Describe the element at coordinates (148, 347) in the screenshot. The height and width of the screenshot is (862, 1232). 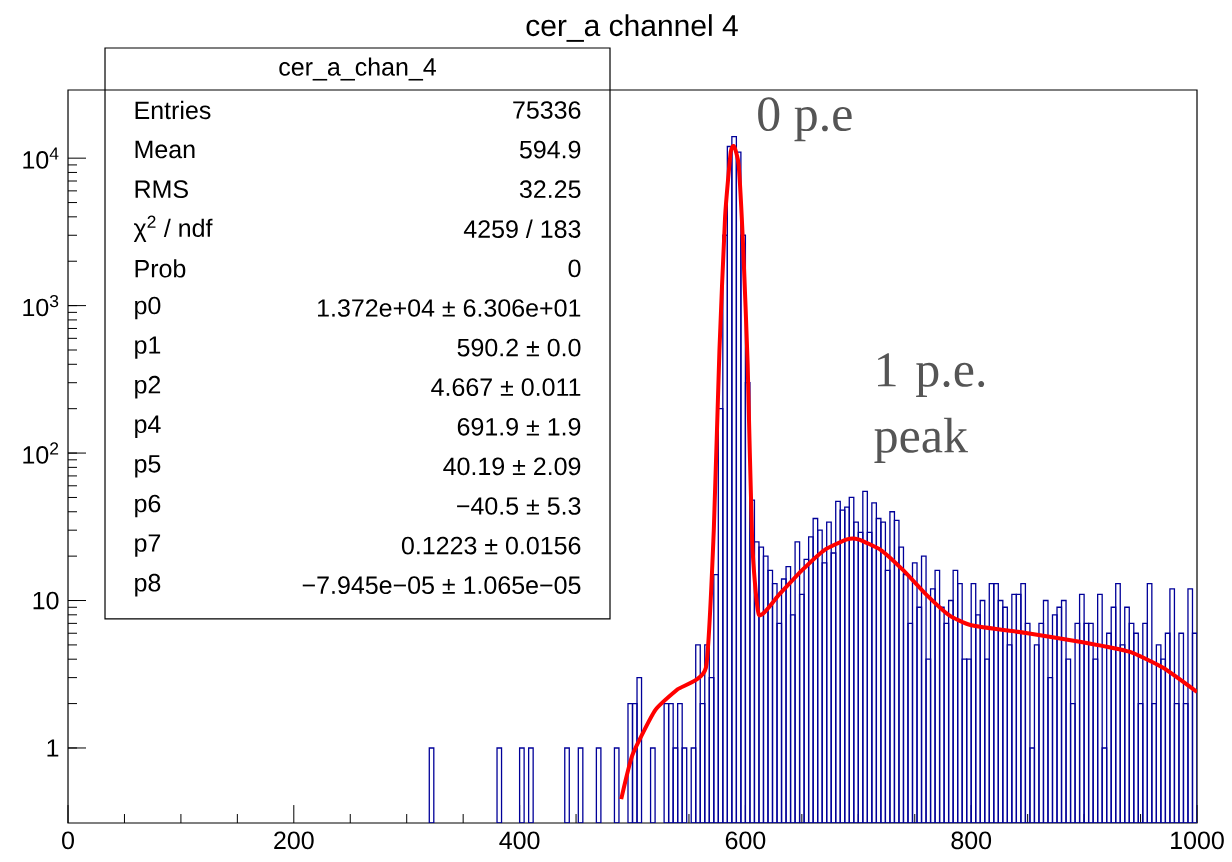
I see `annotation: p1` at that location.